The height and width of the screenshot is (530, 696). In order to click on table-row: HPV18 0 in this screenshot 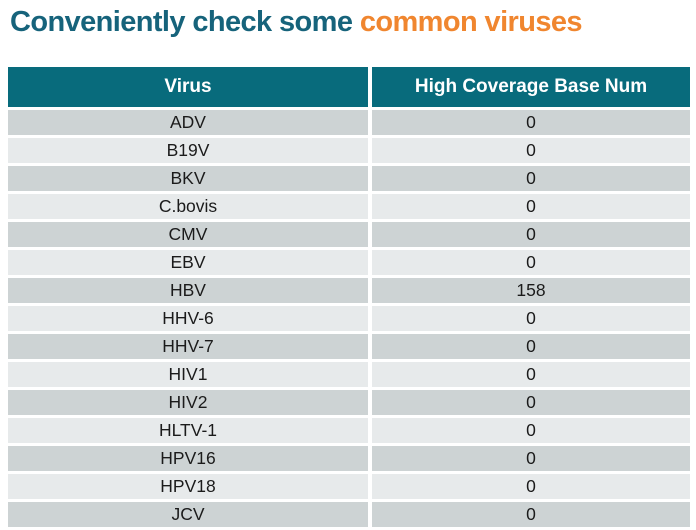, I will do `click(349, 486)`.